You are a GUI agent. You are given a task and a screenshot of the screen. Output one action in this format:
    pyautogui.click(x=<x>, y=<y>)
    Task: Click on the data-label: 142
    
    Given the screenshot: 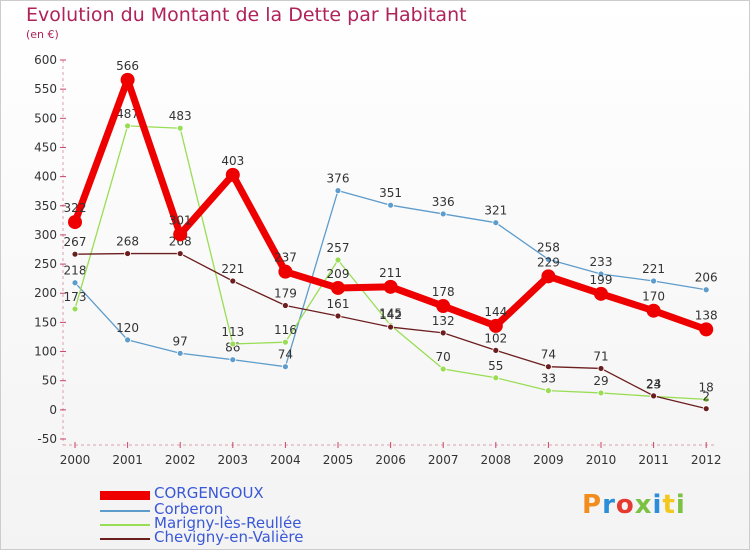 What is the action you would take?
    pyautogui.click(x=390, y=315)
    